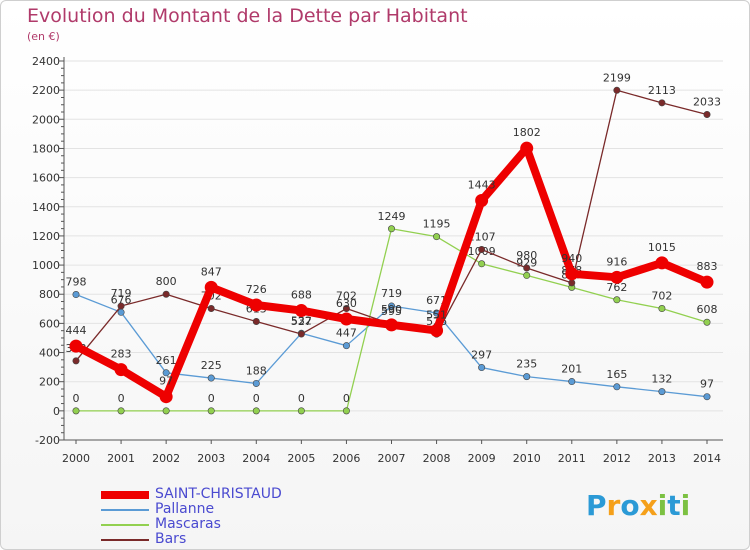 The width and height of the screenshot is (750, 550). Describe the element at coordinates (527, 132) in the screenshot. I see `data-label-saint-christaud: 1802` at that location.